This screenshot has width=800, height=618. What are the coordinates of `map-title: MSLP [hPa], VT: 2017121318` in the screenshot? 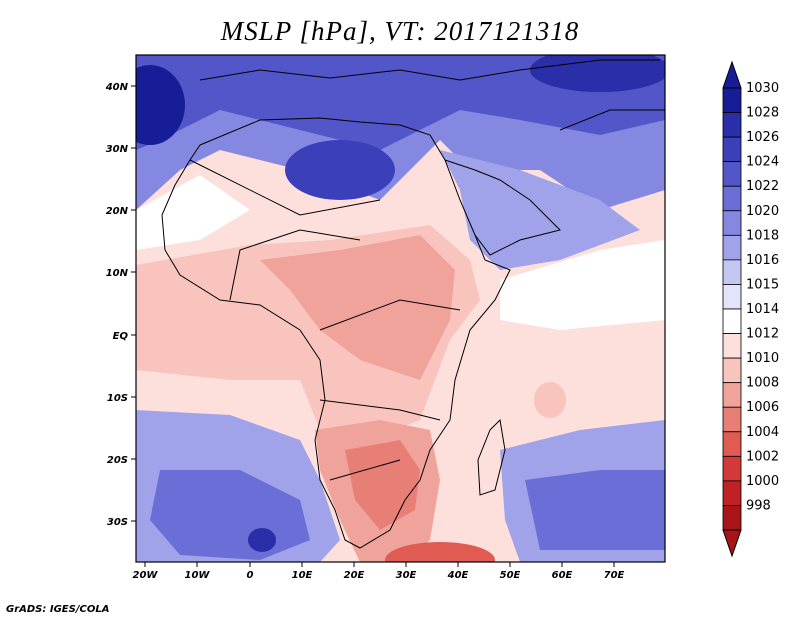 It's located at (400, 31).